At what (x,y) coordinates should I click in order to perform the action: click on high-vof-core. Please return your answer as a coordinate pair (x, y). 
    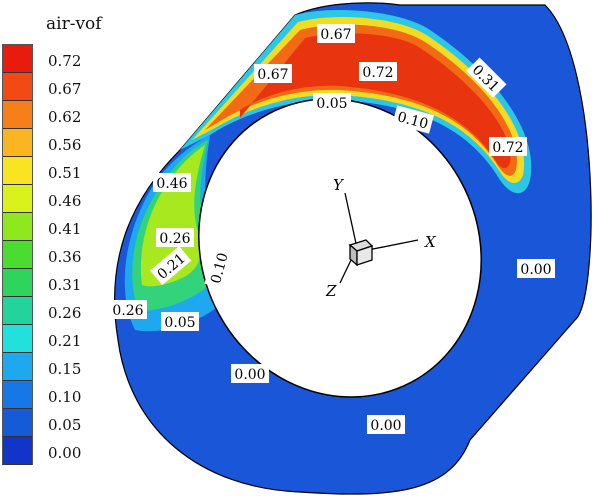
    Looking at the image, I should click on (375, 101).